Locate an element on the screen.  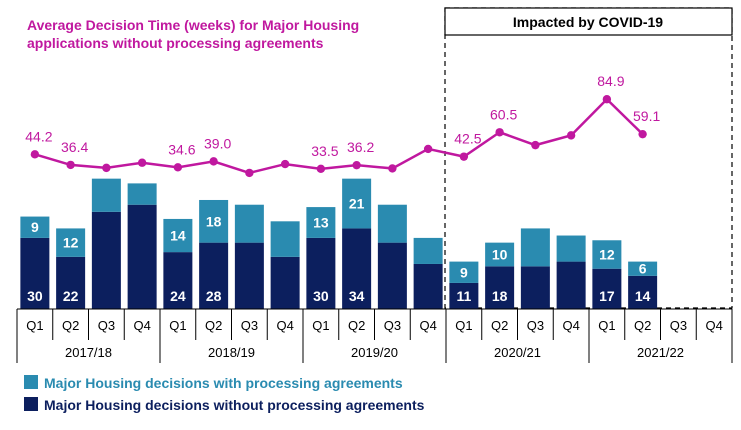
bar-value-label-with: 6 is located at coordinates (643, 269).